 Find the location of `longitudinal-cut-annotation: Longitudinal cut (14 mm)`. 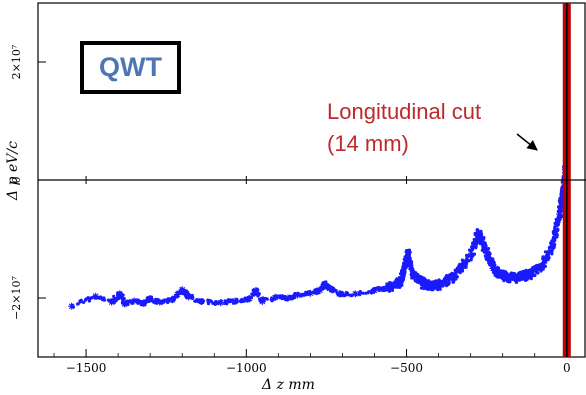

longitudinal-cut-annotation: Longitudinal cut (14 mm) is located at coordinates (404, 128).